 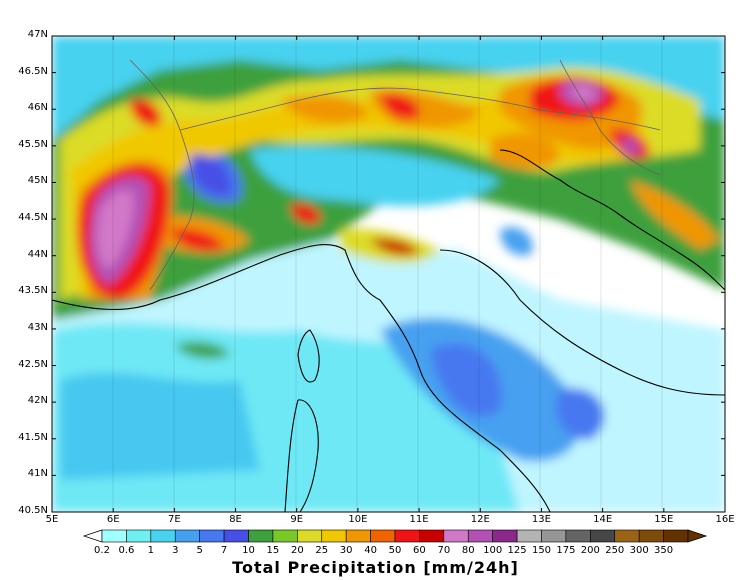 I want to click on colorbar-level-label: 200, so click(x=590, y=550).